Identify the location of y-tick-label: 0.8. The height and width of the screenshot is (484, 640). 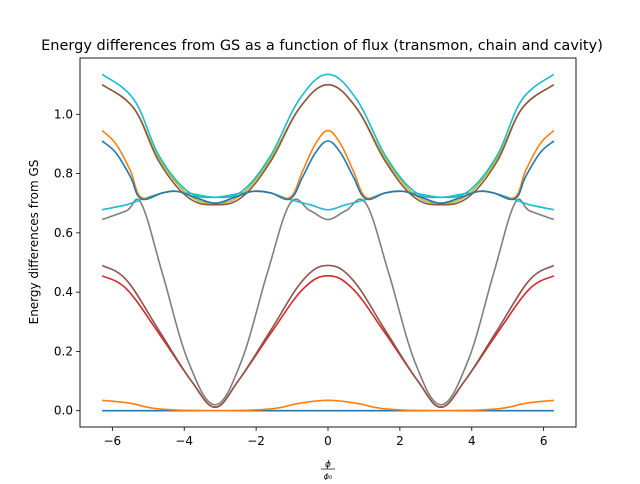
(63, 174).